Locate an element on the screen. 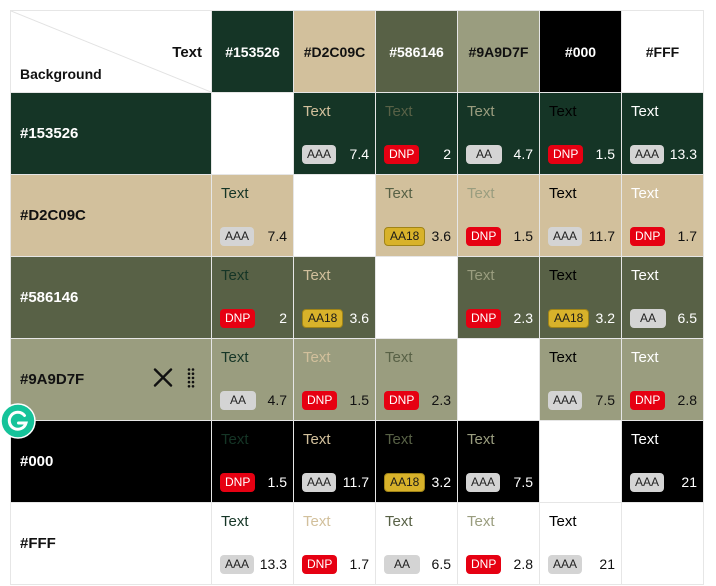 The image size is (716, 586). contrast-ratio: 7.4 is located at coordinates (277, 236).